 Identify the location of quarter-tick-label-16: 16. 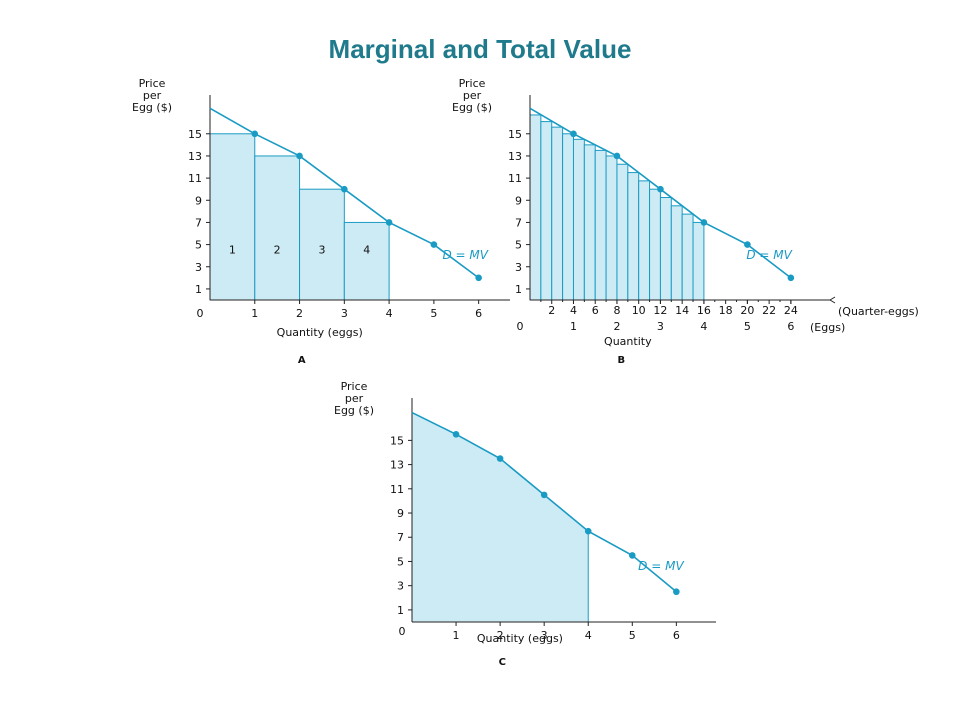
(704, 310).